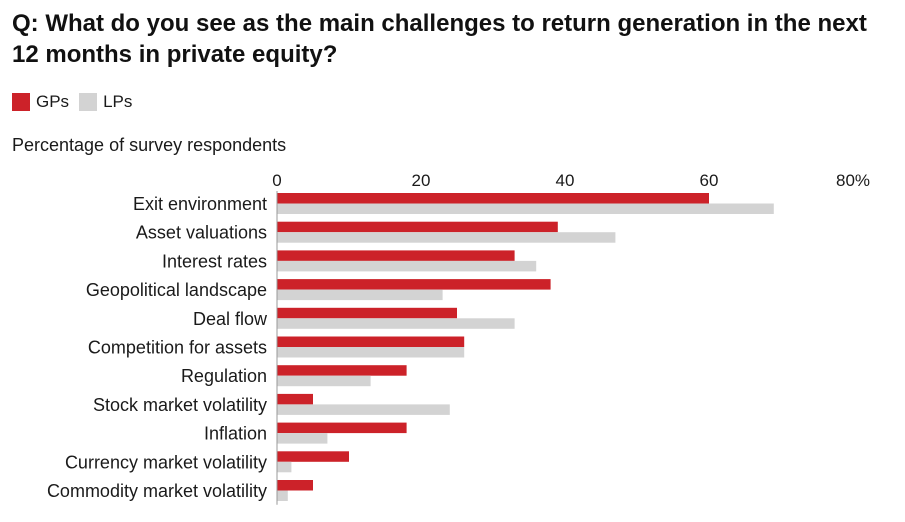 Image resolution: width=905 pixels, height=522 pixels. I want to click on category-label: Inflation, so click(235, 434).